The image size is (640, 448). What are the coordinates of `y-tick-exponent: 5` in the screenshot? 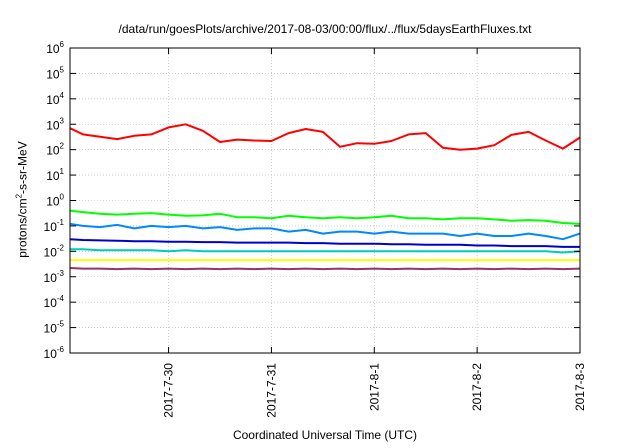 It's located at (62, 69).